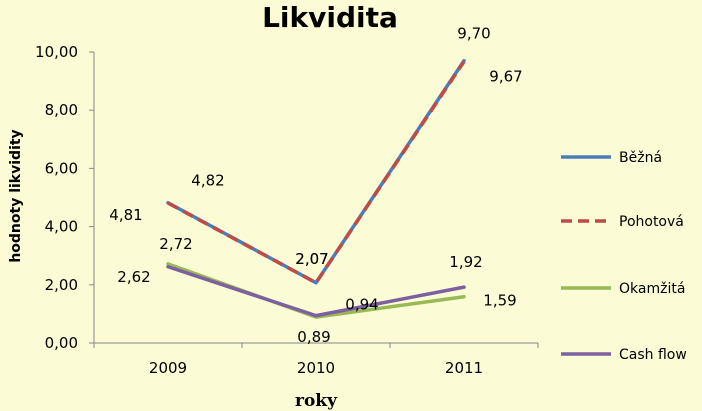 This screenshot has height=411, width=702. What do you see at coordinates (313, 337) in the screenshot?
I see `data-label: 0,89` at bounding box center [313, 337].